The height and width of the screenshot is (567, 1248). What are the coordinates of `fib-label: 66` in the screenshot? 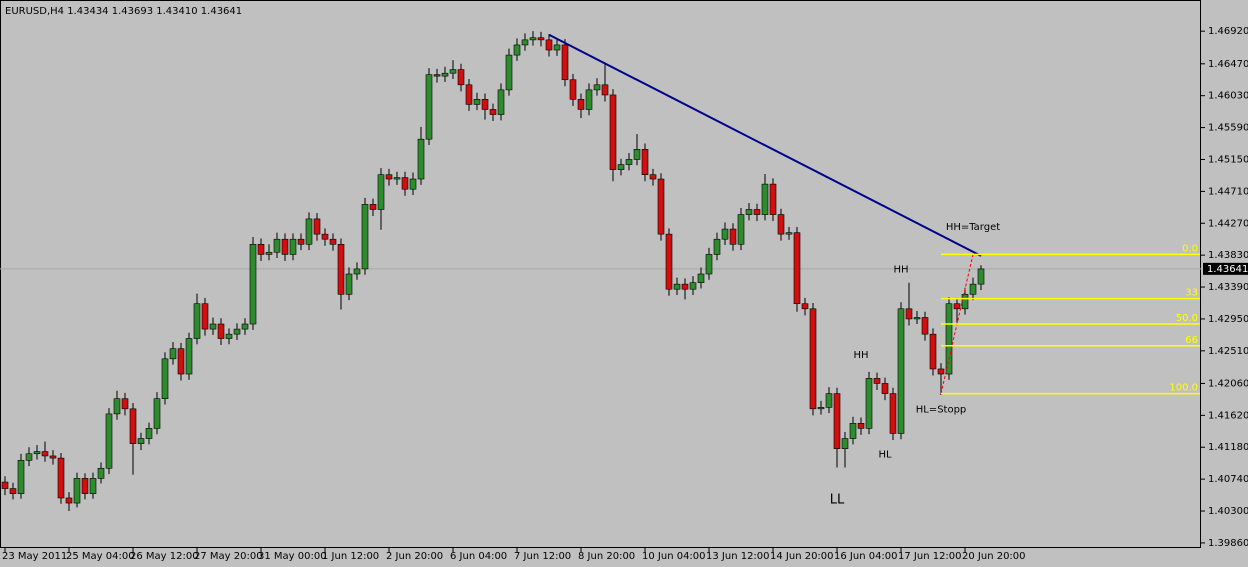 It's located at (1191, 340).